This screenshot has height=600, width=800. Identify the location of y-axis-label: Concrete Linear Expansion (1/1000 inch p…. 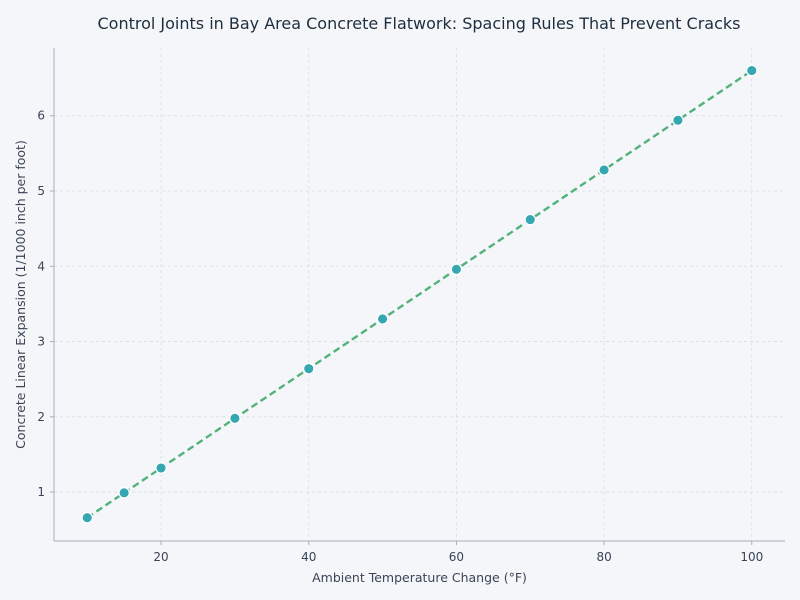
(20, 294).